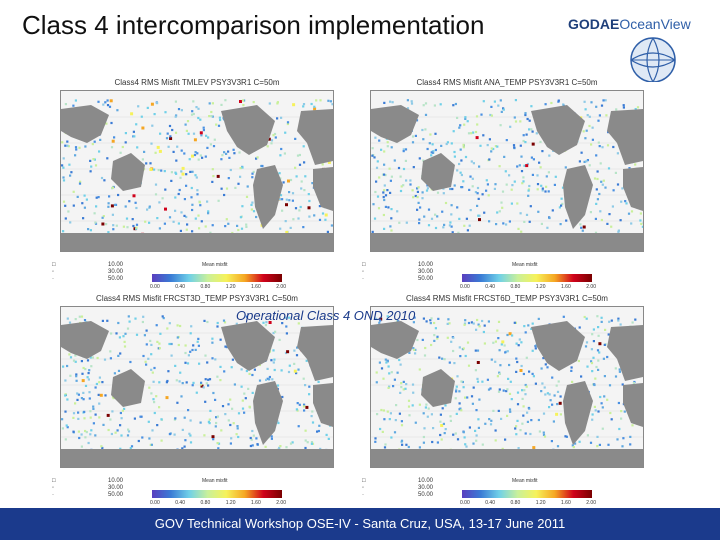  I want to click on legend-values: 10.00 30.00 50.00, so click(116, 488).